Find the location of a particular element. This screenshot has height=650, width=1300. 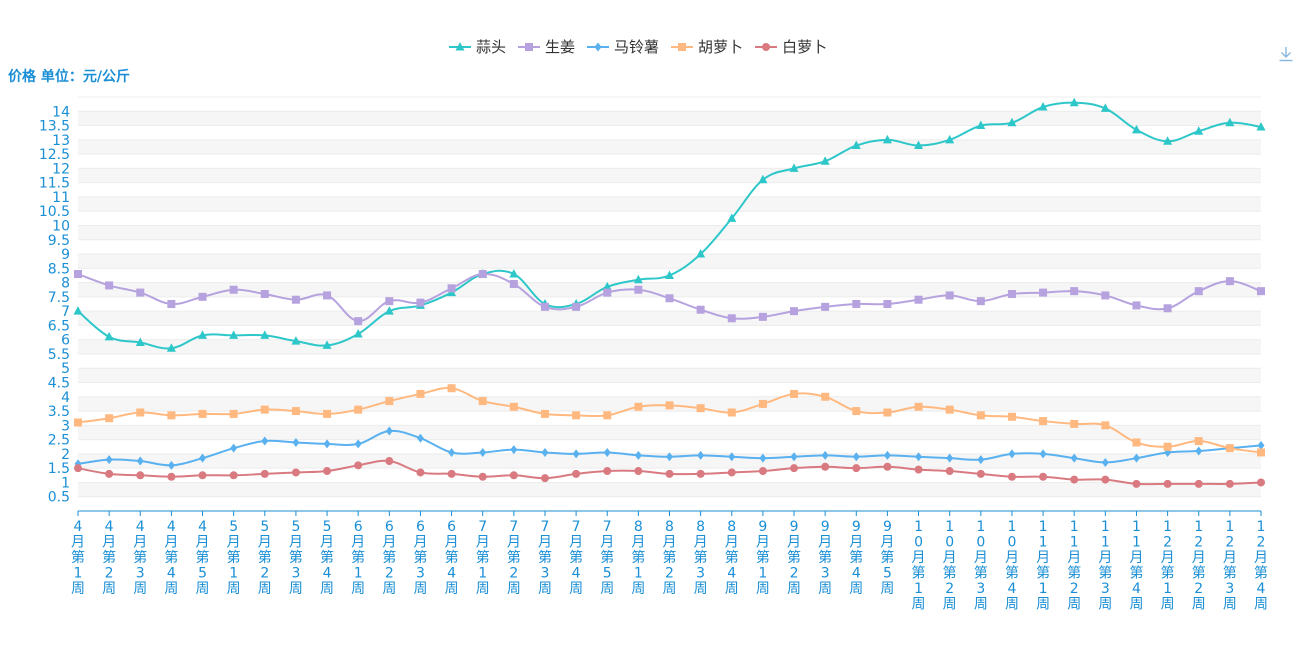

legend-item: 马铃薯 is located at coordinates (623, 46).